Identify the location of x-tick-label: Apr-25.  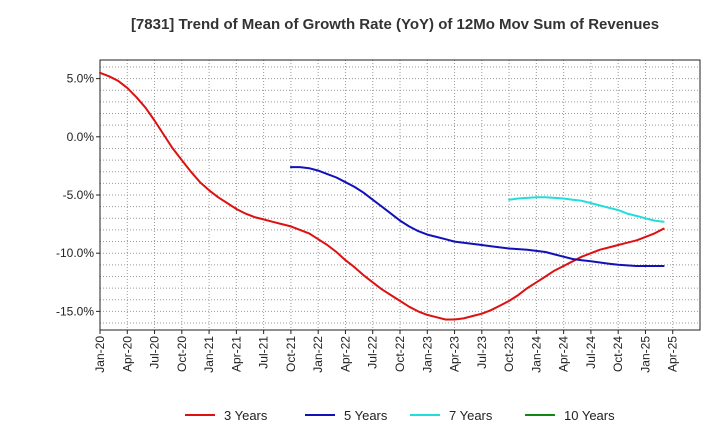
(673, 354).